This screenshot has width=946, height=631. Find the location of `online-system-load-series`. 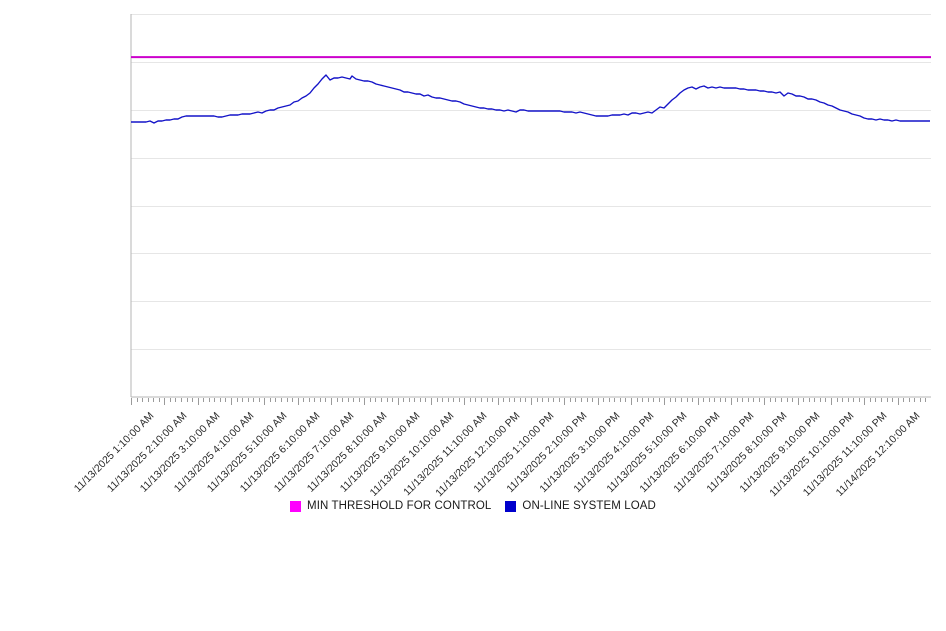

online-system-load-series is located at coordinates (530, 99).